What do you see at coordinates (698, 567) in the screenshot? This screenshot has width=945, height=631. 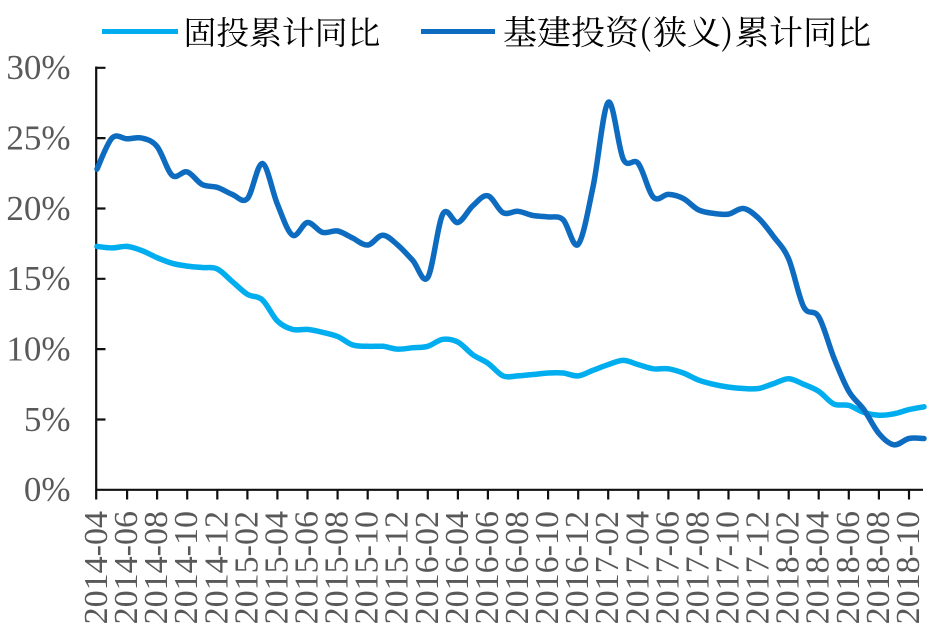 I see `svg-text: 2017-08` at bounding box center [698, 567].